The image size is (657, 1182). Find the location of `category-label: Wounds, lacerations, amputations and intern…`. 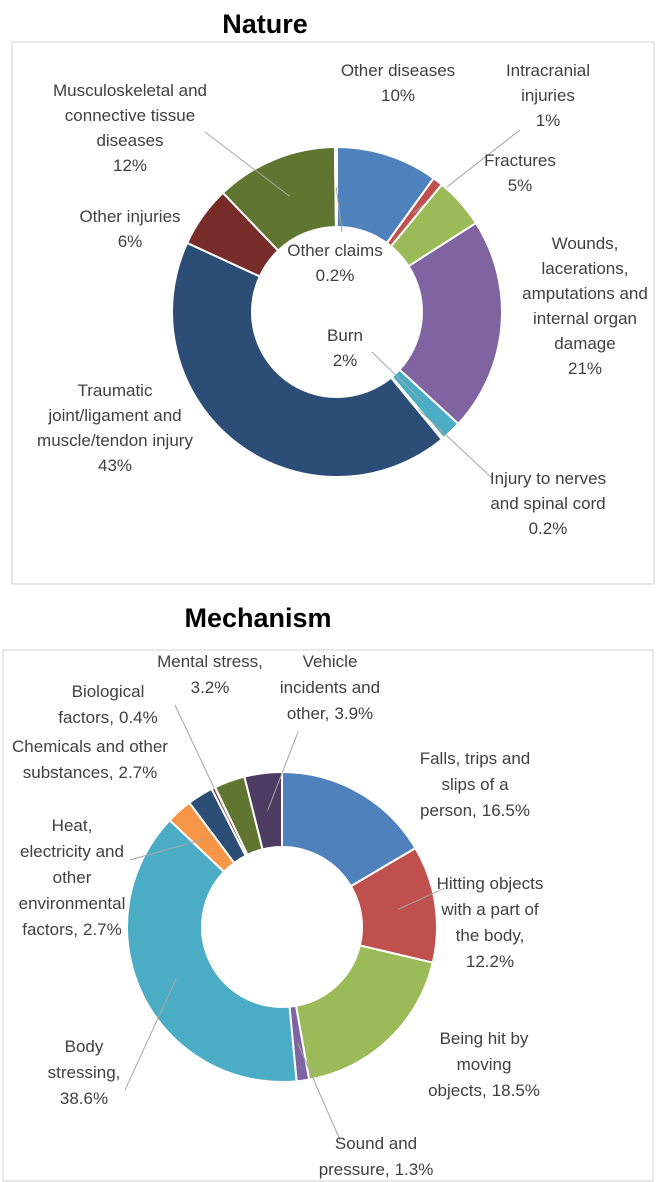

category-label: Wounds, lacerations, amputations and intern… is located at coordinates (585, 293).